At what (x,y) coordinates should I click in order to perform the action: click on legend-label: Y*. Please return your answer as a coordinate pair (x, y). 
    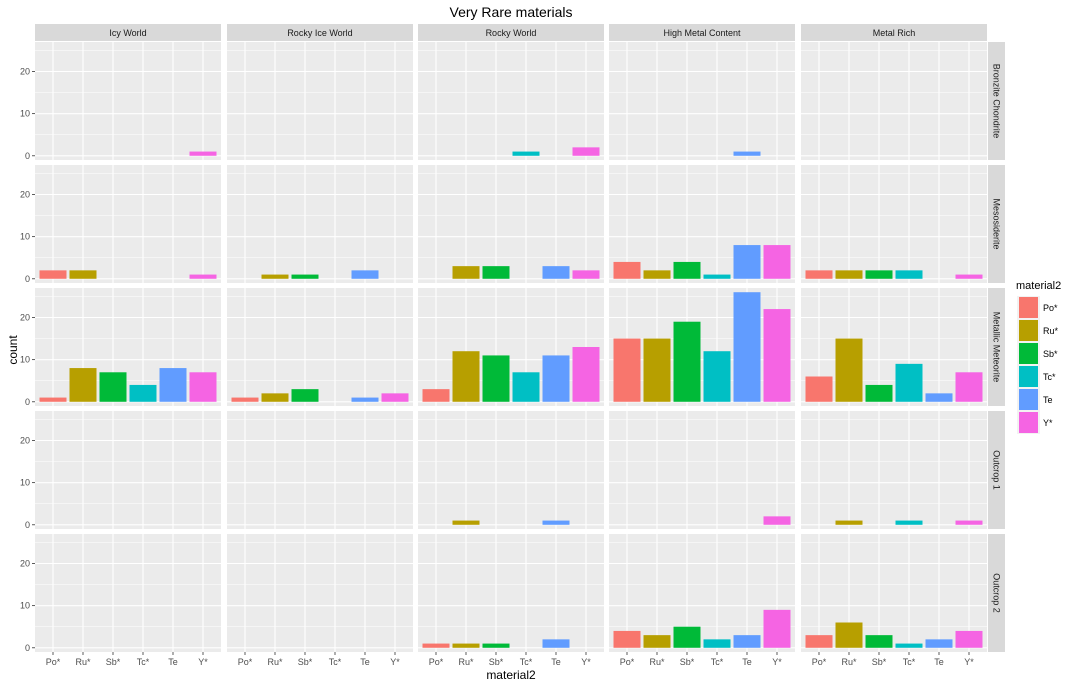
    Looking at the image, I should click on (1048, 423).